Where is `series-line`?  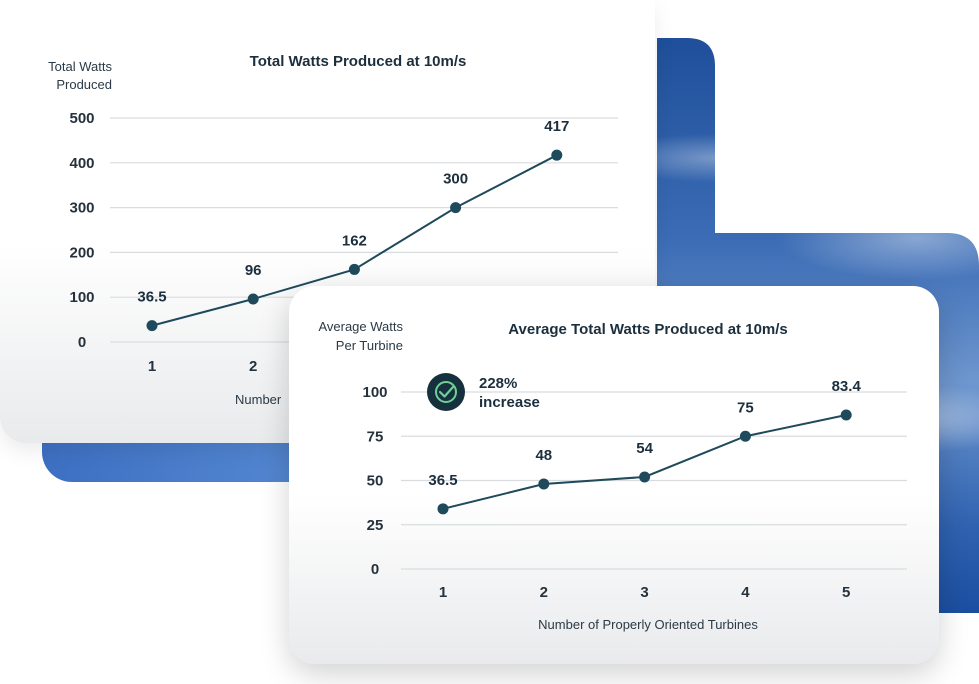 series-line is located at coordinates (644, 462).